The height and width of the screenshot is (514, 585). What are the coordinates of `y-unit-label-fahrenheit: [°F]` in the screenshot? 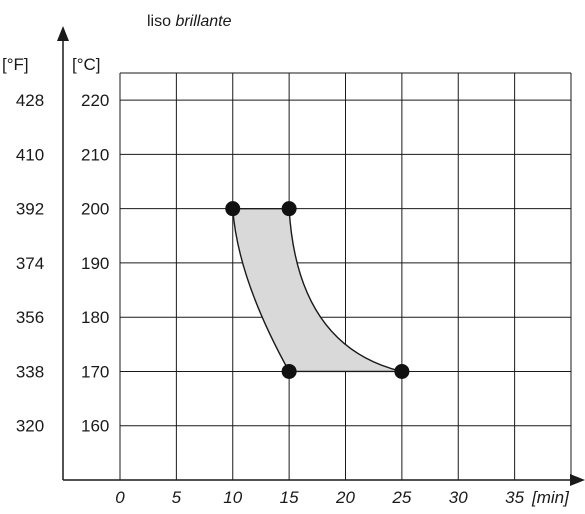 It's located at (15, 64).